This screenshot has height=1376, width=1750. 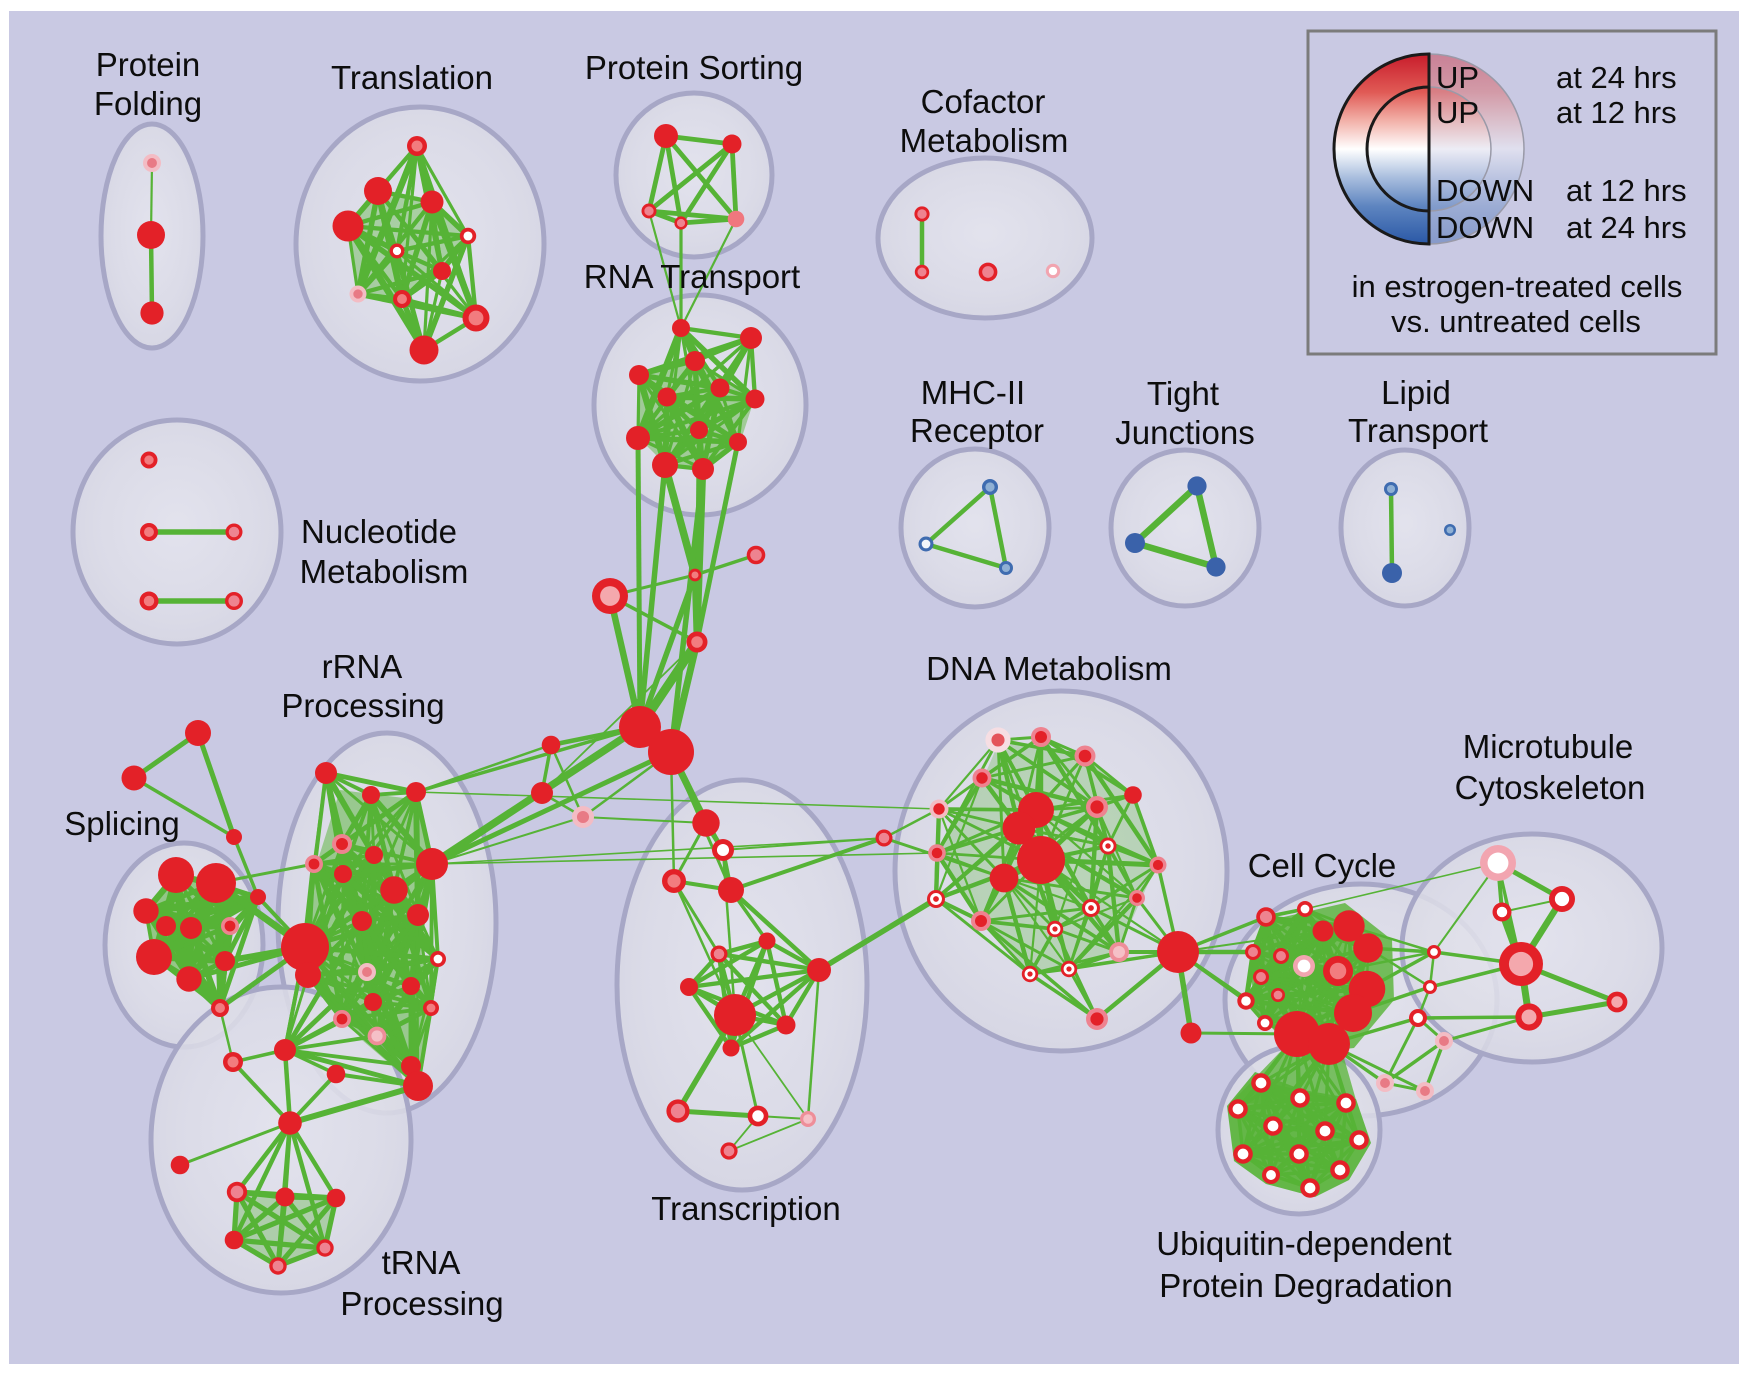 I want to click on svg-text: Protein Degradation, so click(x=1306, y=1285).